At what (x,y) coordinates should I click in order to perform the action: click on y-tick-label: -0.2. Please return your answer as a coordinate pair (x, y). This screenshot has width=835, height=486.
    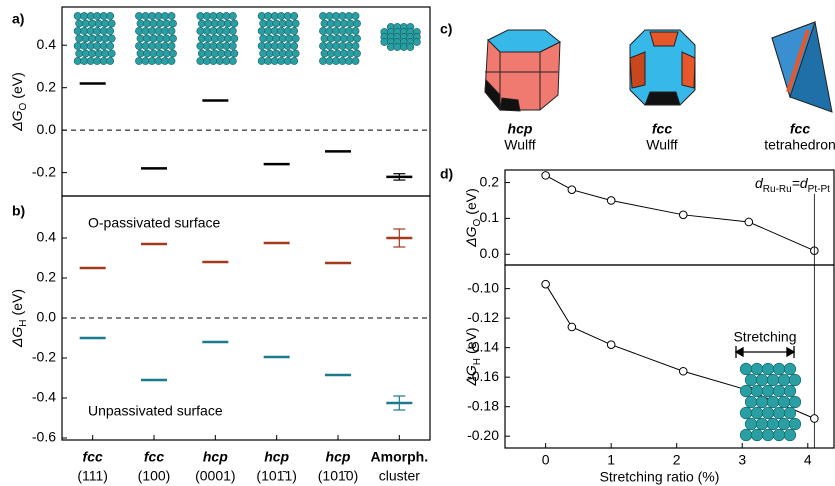
    Looking at the image, I should click on (44, 171).